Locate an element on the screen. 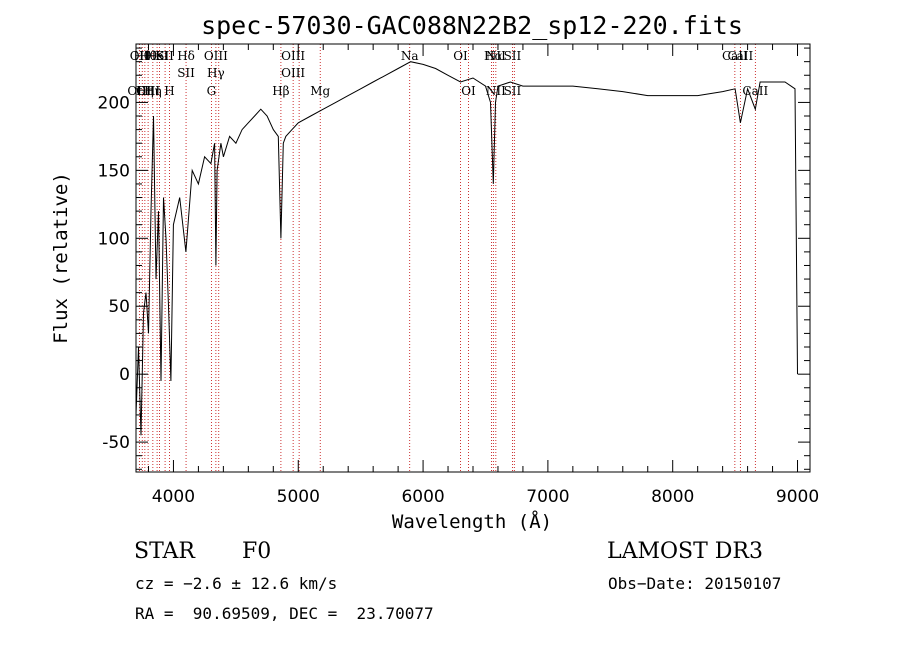  x-axis-label: Wavelength (Å) is located at coordinates (472, 521).